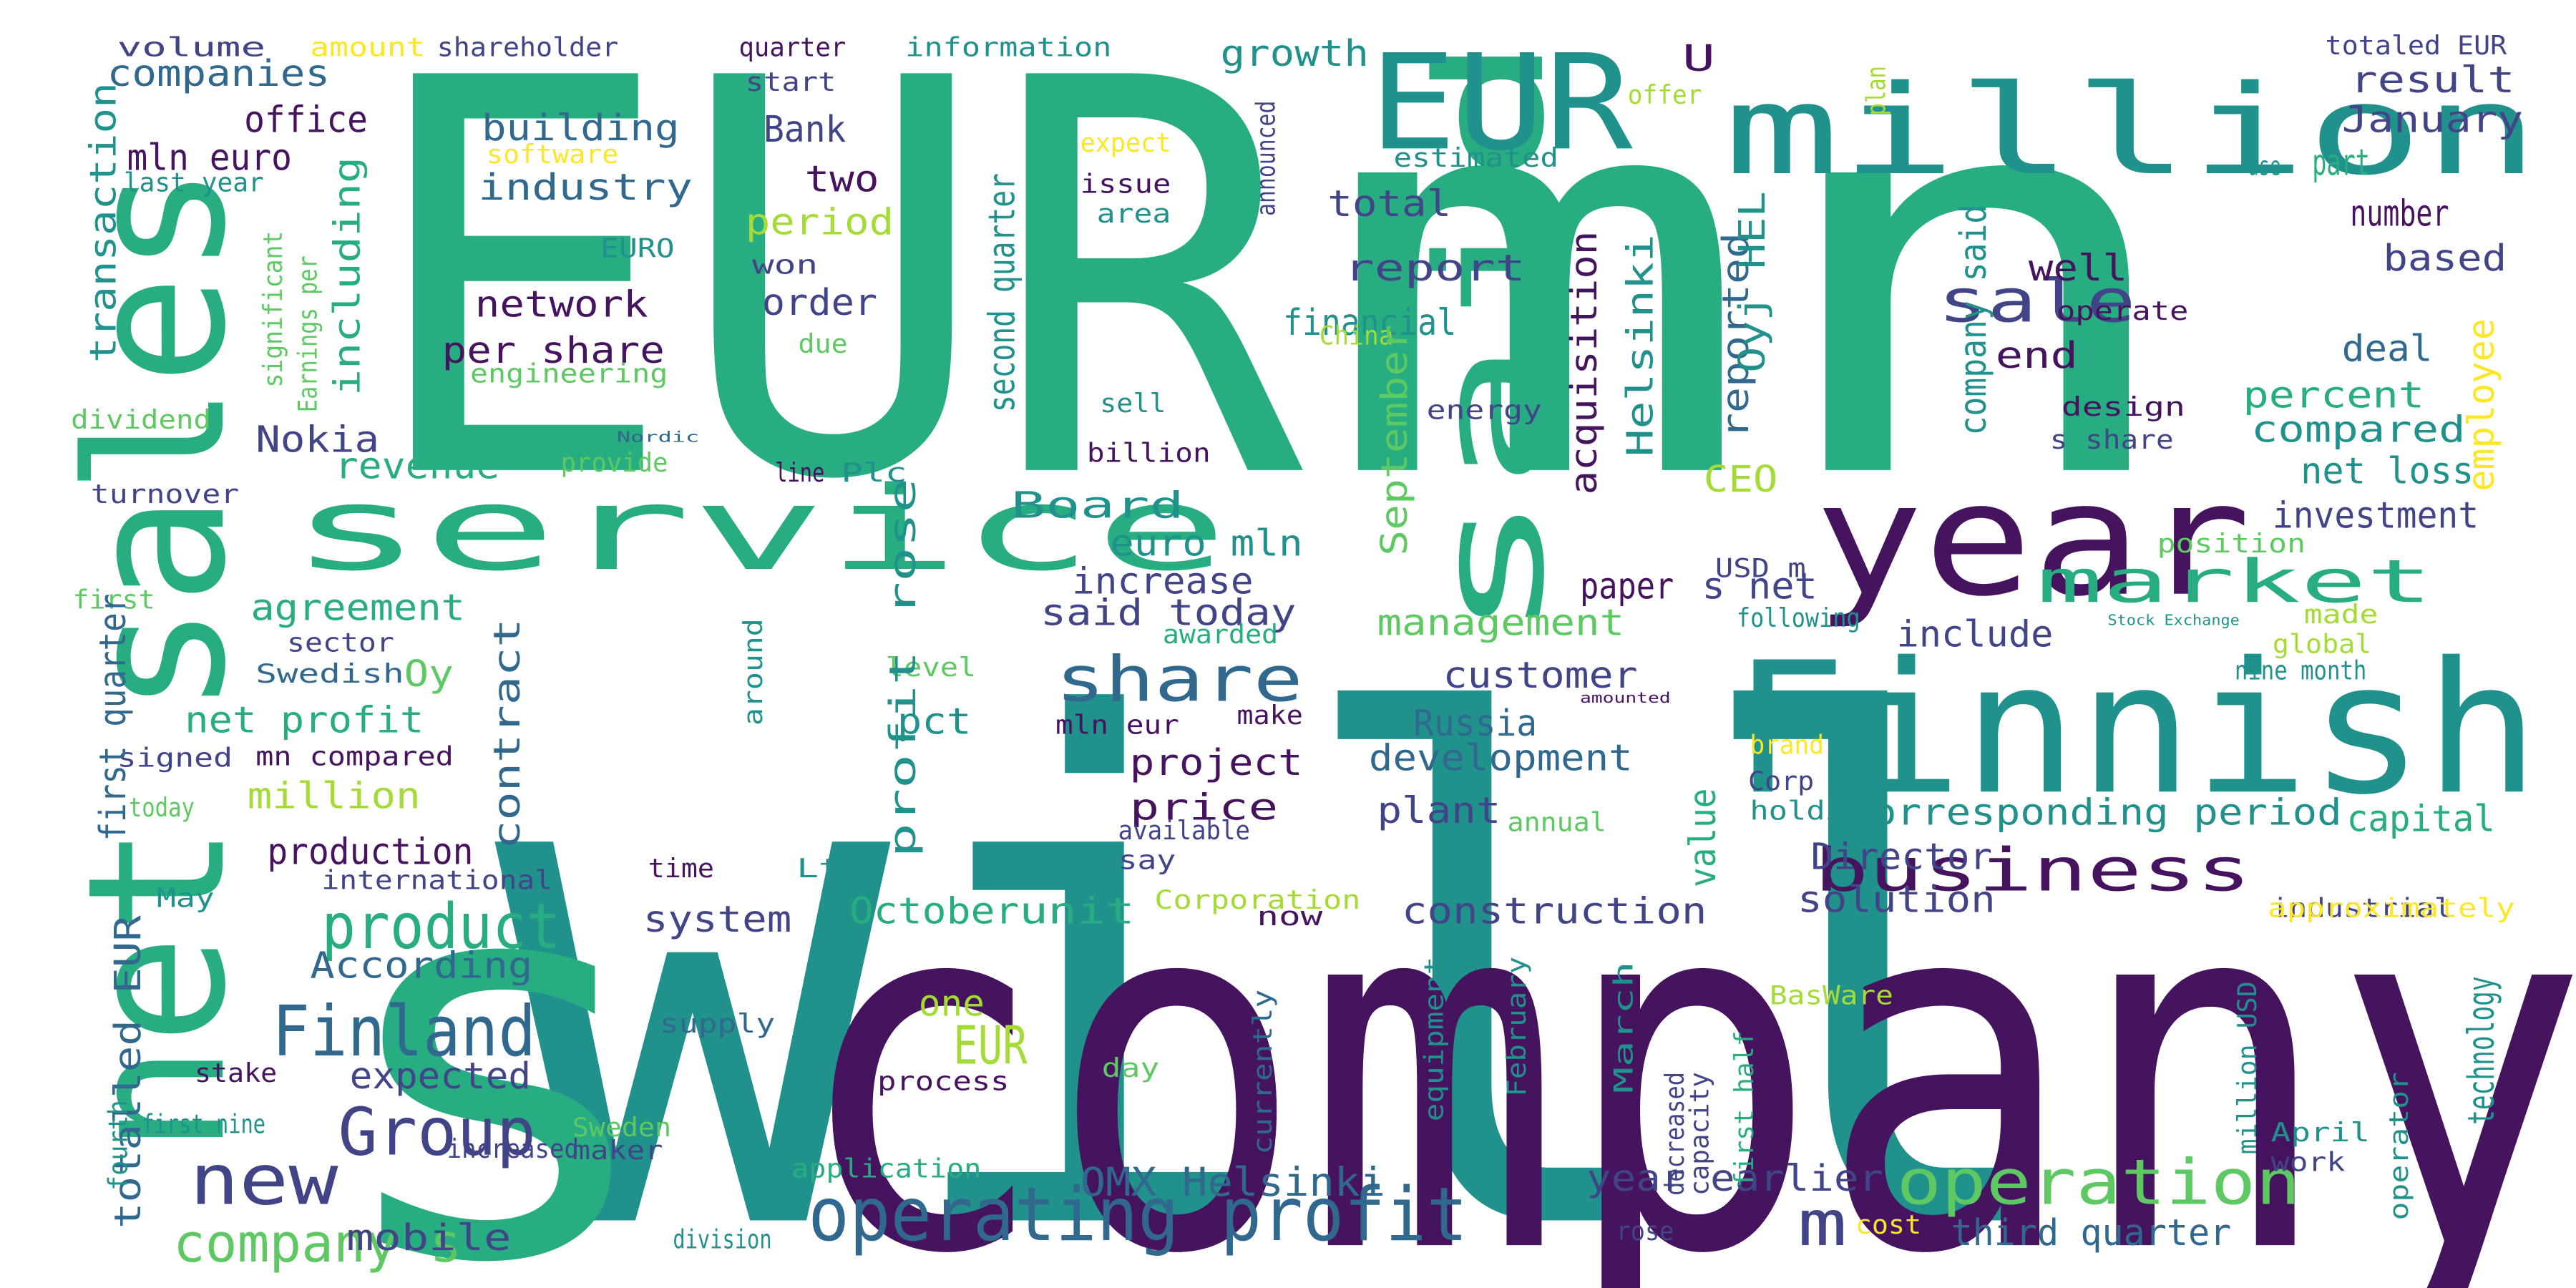  Describe the element at coordinates (2433, 119) in the screenshot. I see `word-january: January` at that location.